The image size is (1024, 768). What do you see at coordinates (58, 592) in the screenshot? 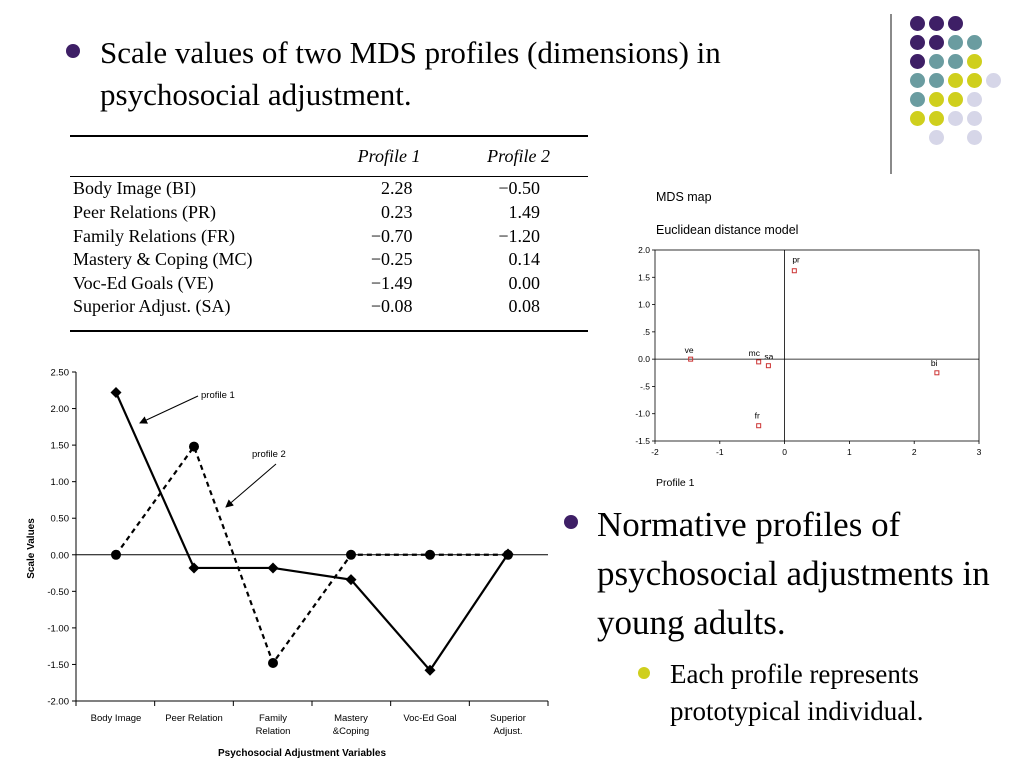
I see `y-tick-label: -0.50` at bounding box center [58, 592].